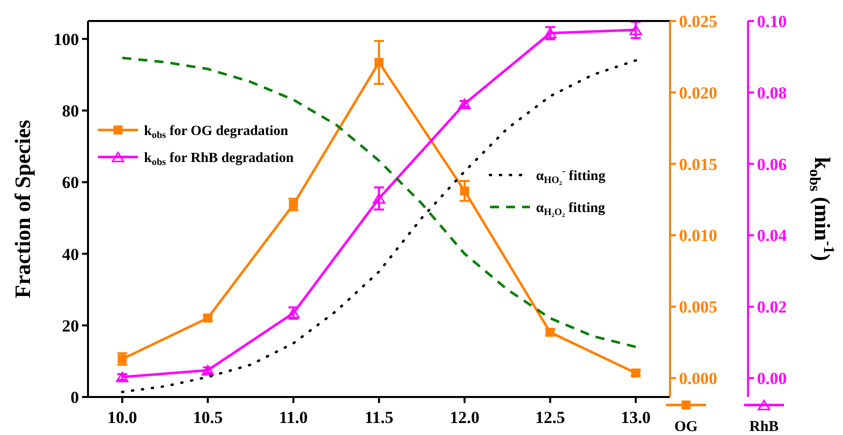 The height and width of the screenshot is (435, 843). What do you see at coordinates (74, 397) in the screenshot?
I see `y-tick-label: 0` at bounding box center [74, 397].